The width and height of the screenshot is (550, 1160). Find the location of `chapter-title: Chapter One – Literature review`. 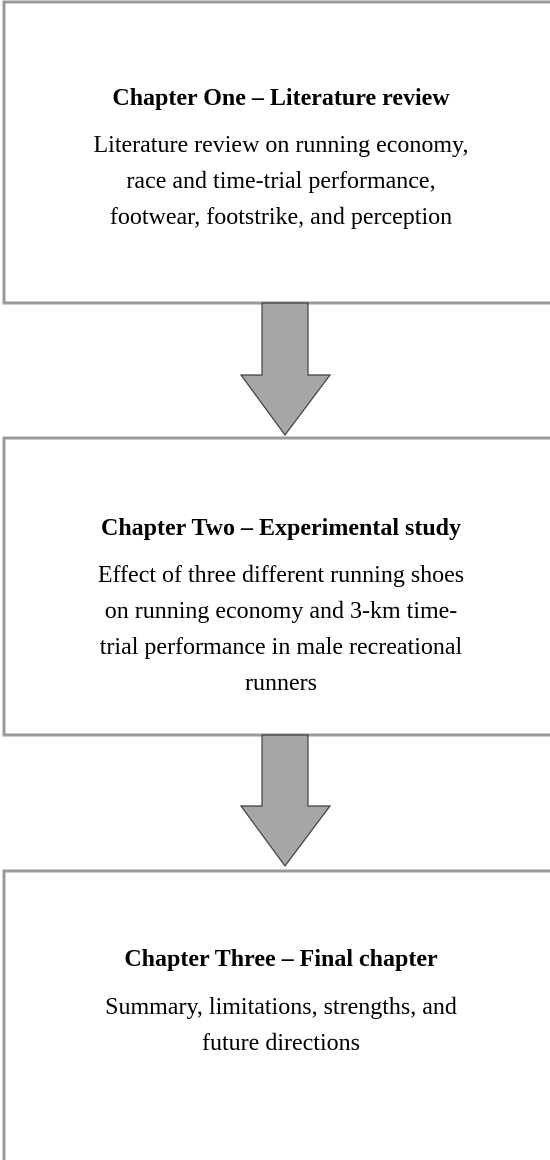

chapter-title: Chapter One – Literature review is located at coordinates (281, 98).